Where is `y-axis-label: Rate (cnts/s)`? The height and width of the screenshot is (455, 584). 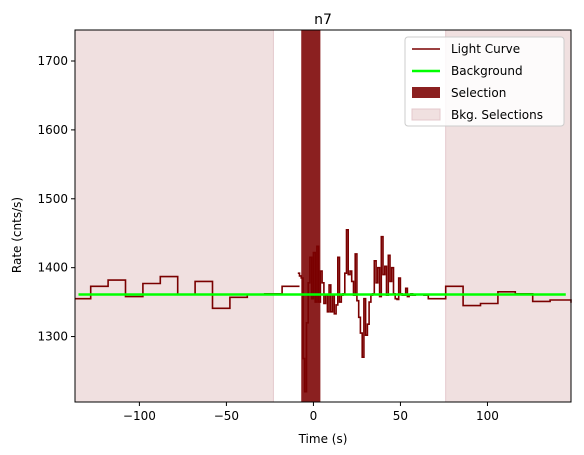 y-axis-label: Rate (cnts/s) is located at coordinates (17, 235).